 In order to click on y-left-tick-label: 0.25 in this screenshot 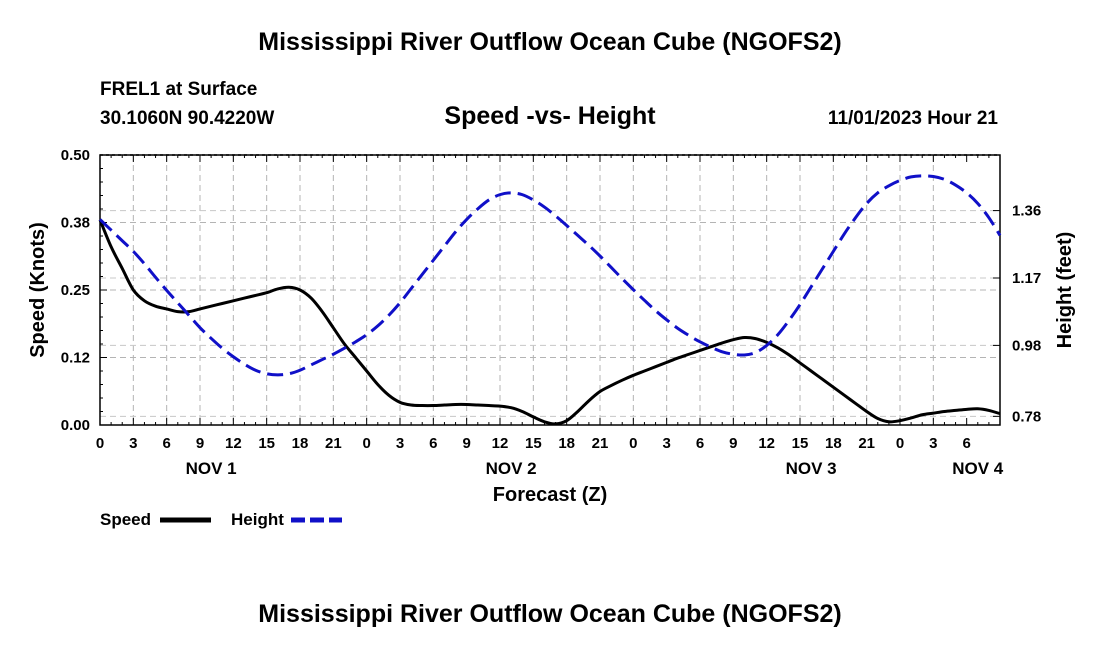, I will do `click(75, 290)`.